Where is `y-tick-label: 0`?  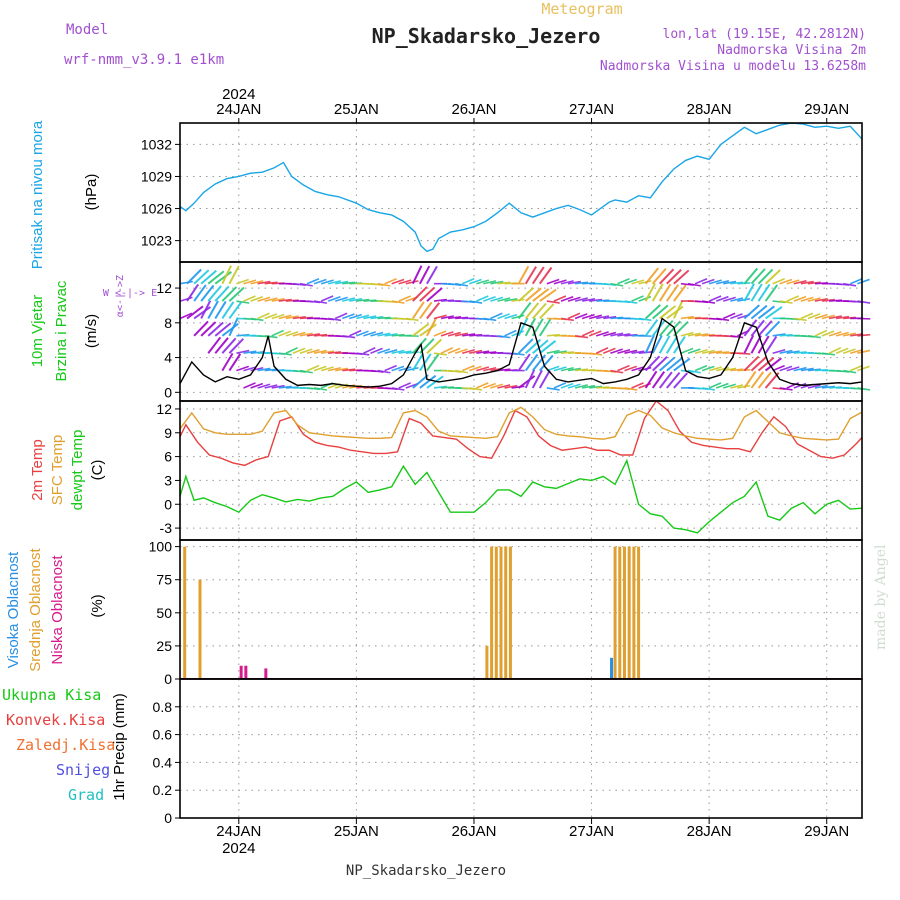
y-tick-label: 0 is located at coordinates (168, 679).